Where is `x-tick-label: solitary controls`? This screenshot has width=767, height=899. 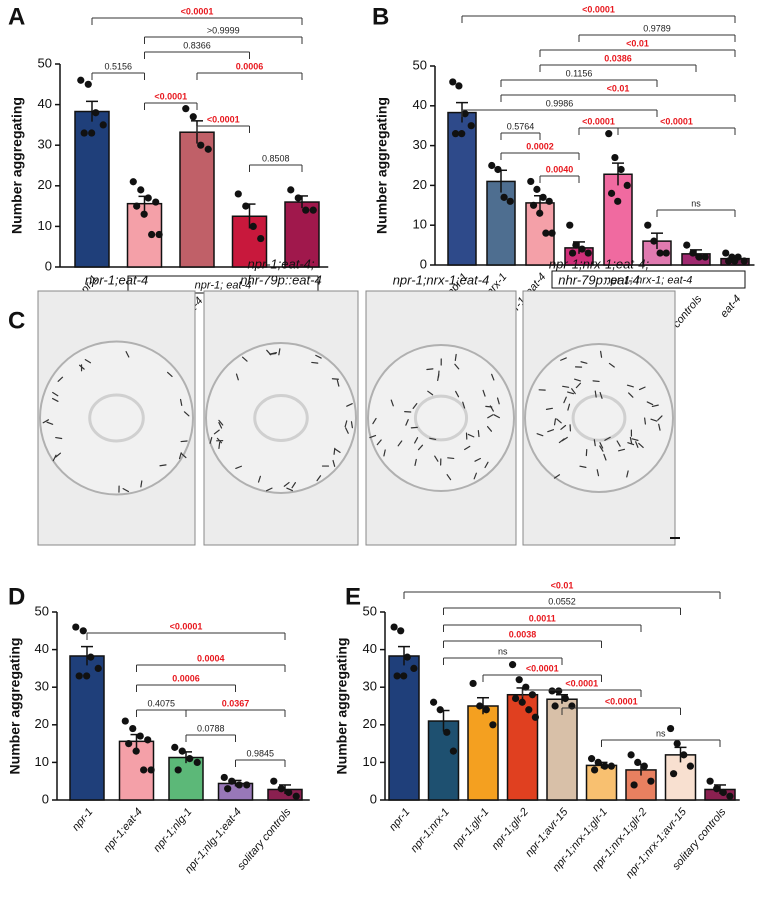
x-tick-label: solitary controls is located at coordinates (264, 839).